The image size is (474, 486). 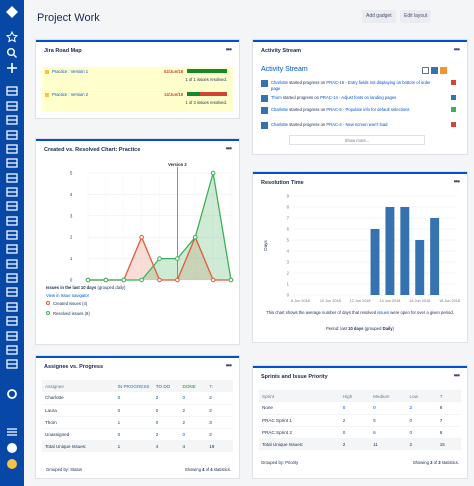 What do you see at coordinates (334, 124) in the screenshot?
I see `activity-issue-link: PRAC-4` at bounding box center [334, 124].